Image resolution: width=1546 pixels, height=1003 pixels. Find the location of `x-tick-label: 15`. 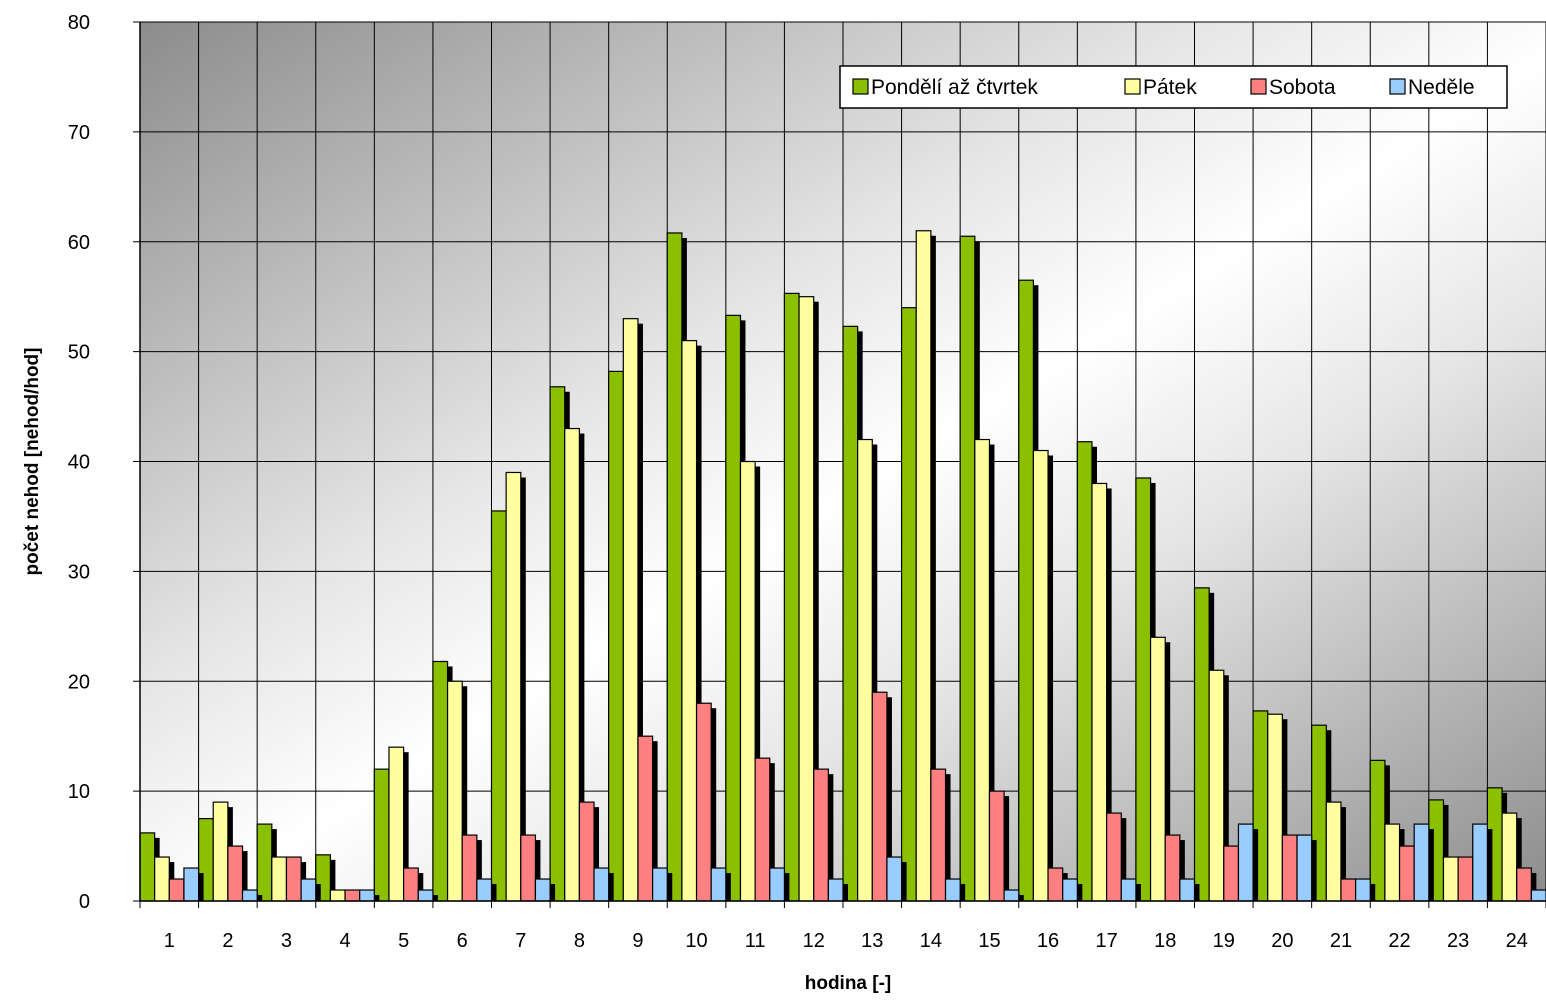

x-tick-label: 15 is located at coordinates (989, 941).